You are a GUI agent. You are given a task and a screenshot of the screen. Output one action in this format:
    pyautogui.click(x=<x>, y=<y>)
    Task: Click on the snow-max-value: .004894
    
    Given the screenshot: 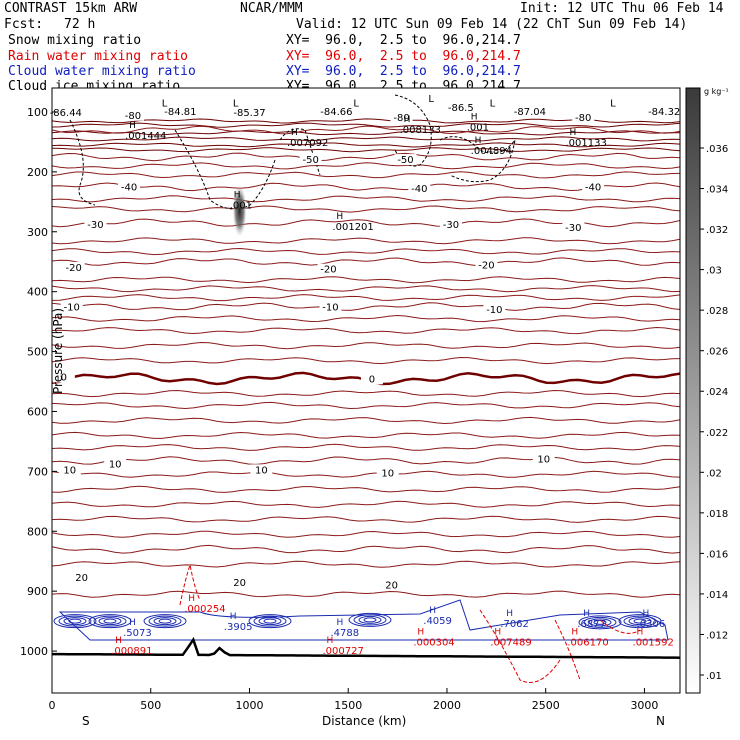 What is the action you would take?
    pyautogui.click(x=491, y=151)
    